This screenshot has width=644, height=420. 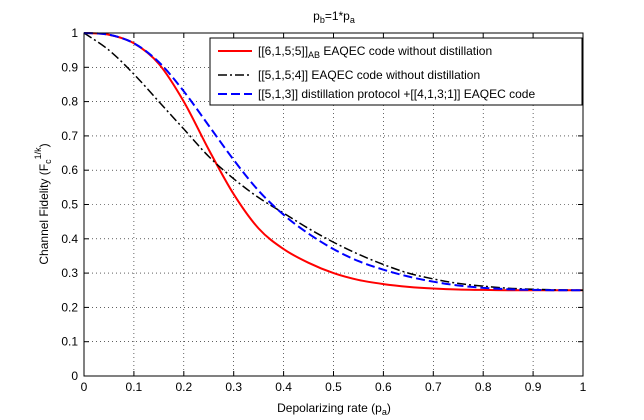 I want to click on y-tick-label: 0.7, so click(x=69, y=136).